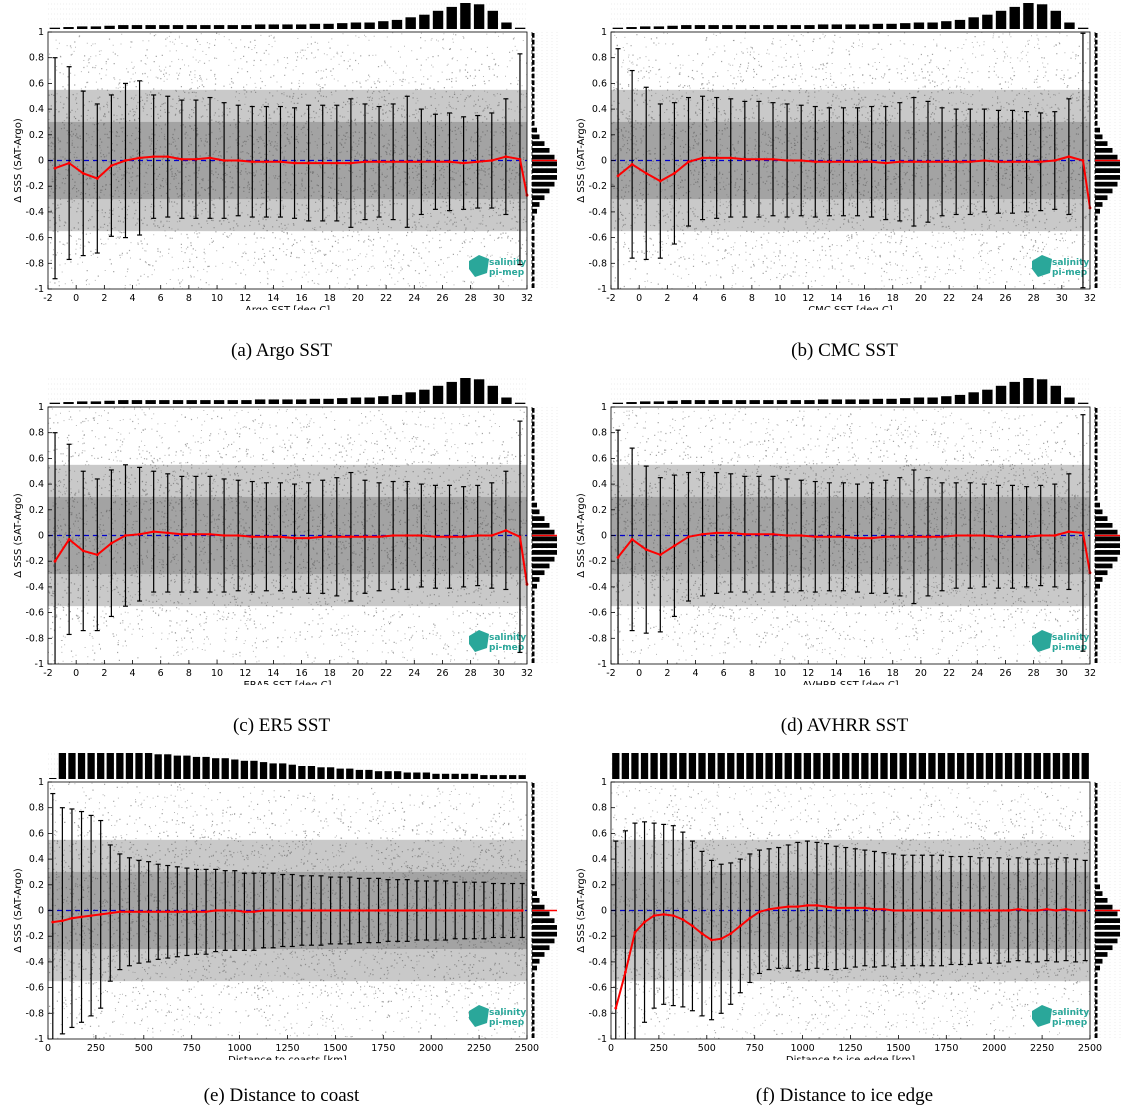  I want to click on y-tick-label: -0.2, so click(597, 561).